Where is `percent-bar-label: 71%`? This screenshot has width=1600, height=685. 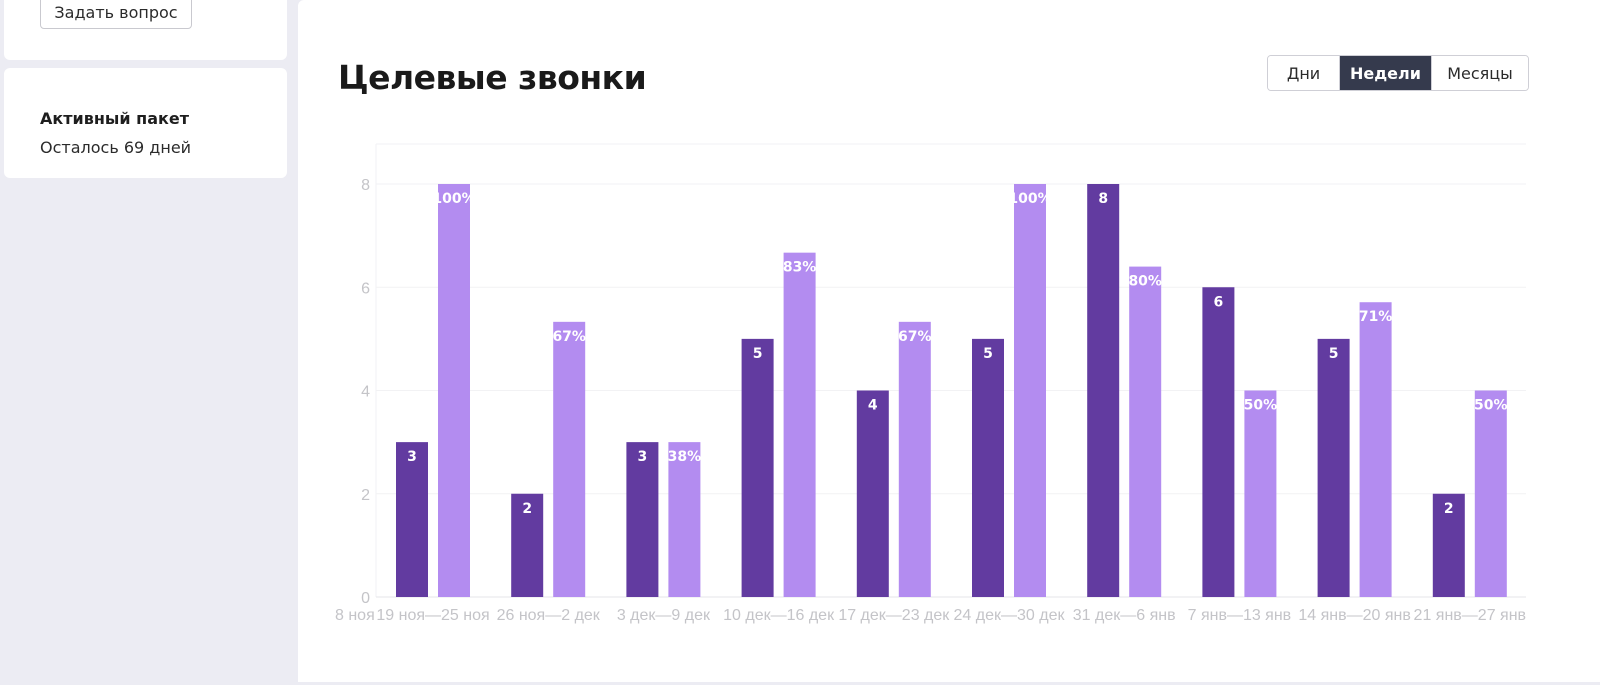 percent-bar-label: 71% is located at coordinates (1376, 317).